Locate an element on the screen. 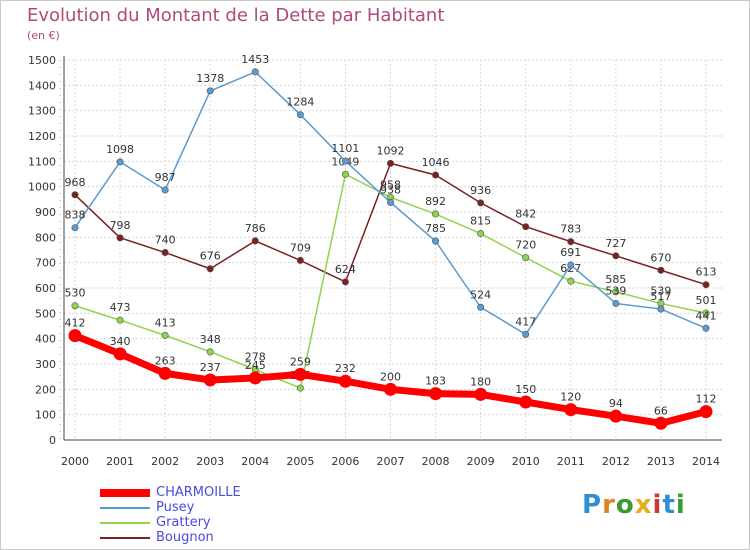  x-tick-label: 2001 is located at coordinates (120, 461).